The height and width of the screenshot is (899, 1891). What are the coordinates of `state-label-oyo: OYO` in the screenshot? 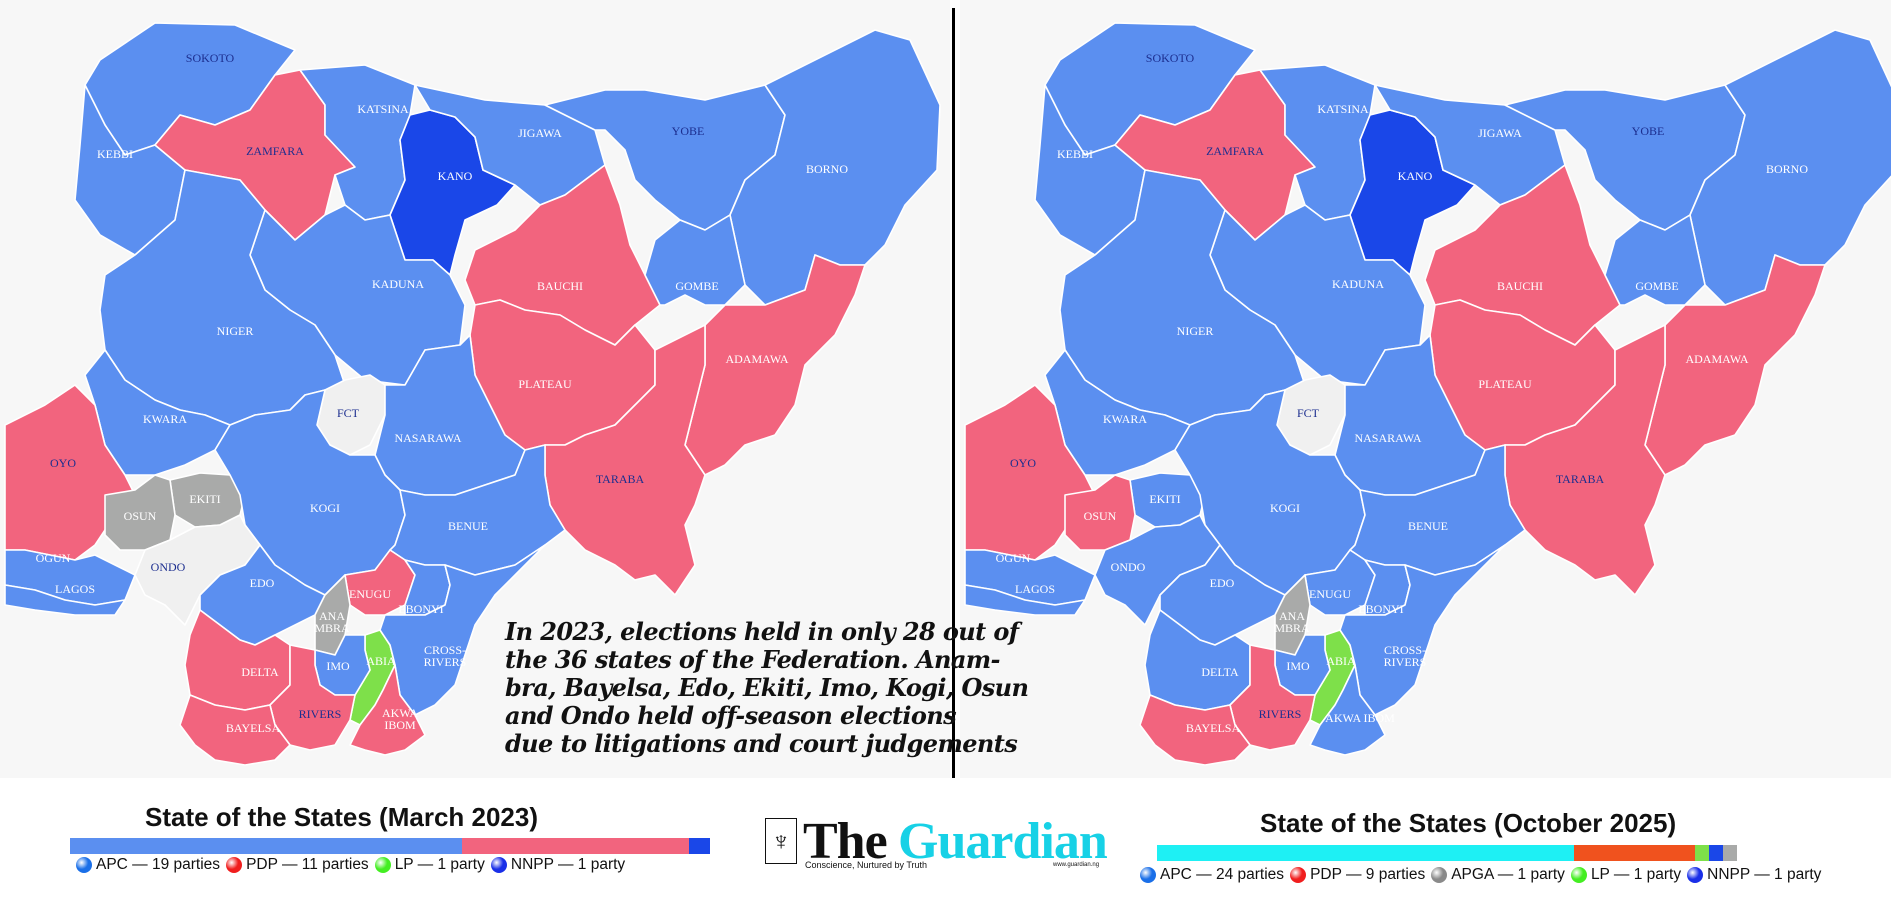 It's located at (63, 463).